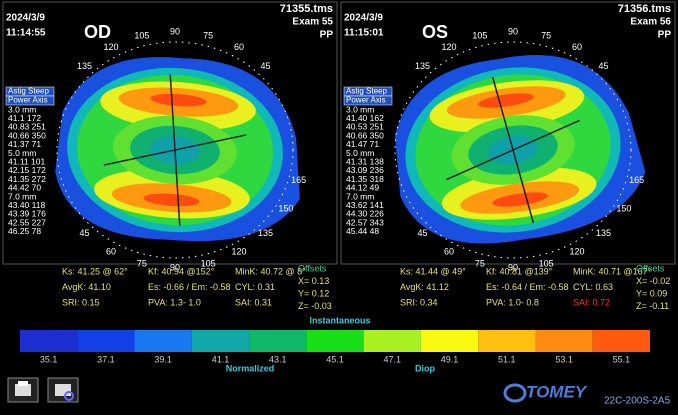  Describe the element at coordinates (49, 359) in the screenshot. I see `scale-label: 35.1` at that location.